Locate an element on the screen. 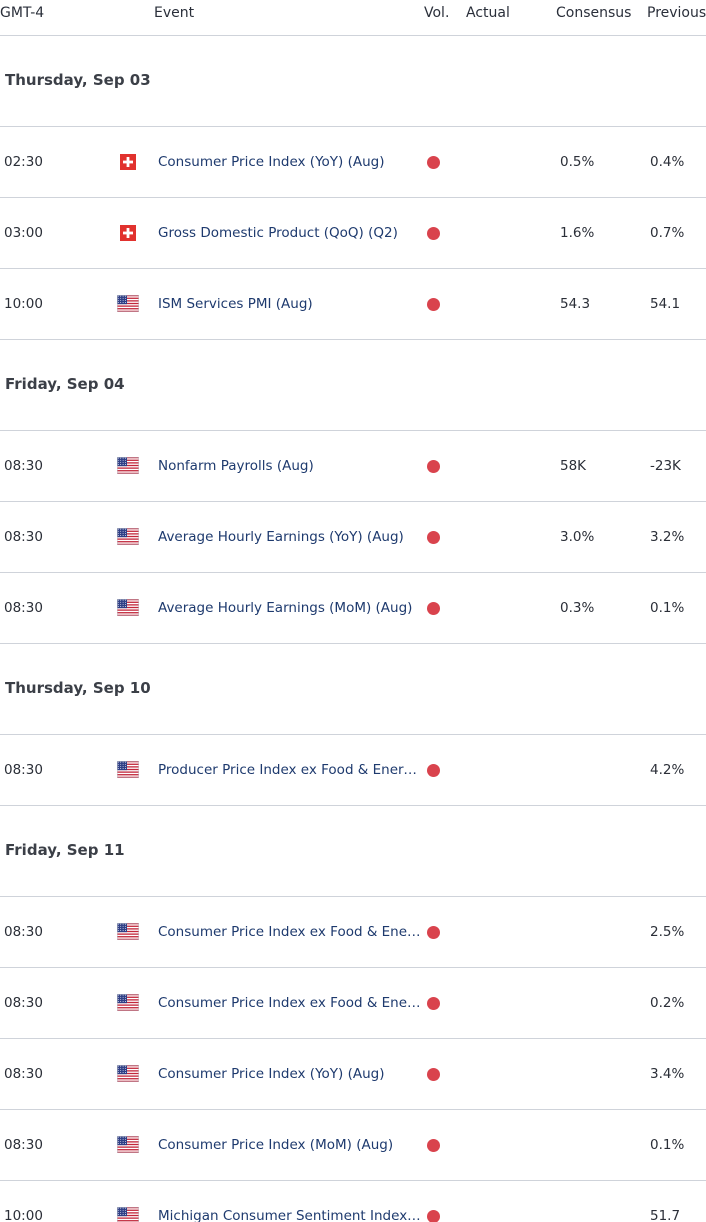 The width and height of the screenshot is (706, 1222). consensus-value: 0.3% is located at coordinates (577, 608).